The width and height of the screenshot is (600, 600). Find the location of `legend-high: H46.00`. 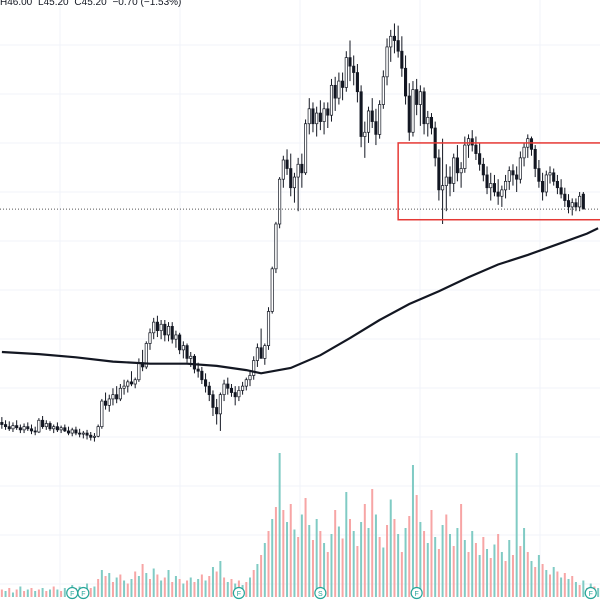

legend-high: H46.00 is located at coordinates (16, 4).